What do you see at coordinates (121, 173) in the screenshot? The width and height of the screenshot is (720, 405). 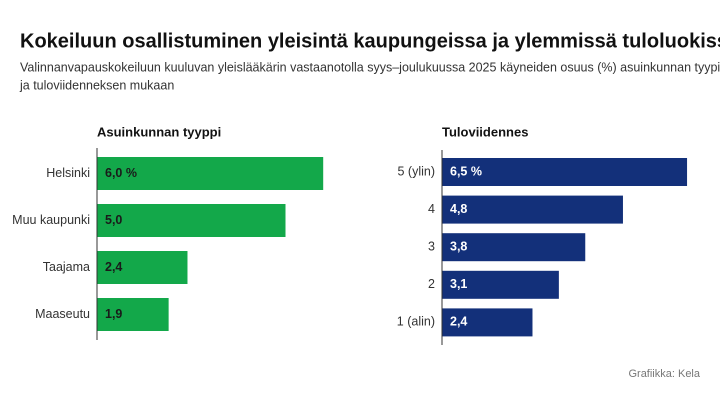 I see `value-label: 6,0 %` at bounding box center [121, 173].